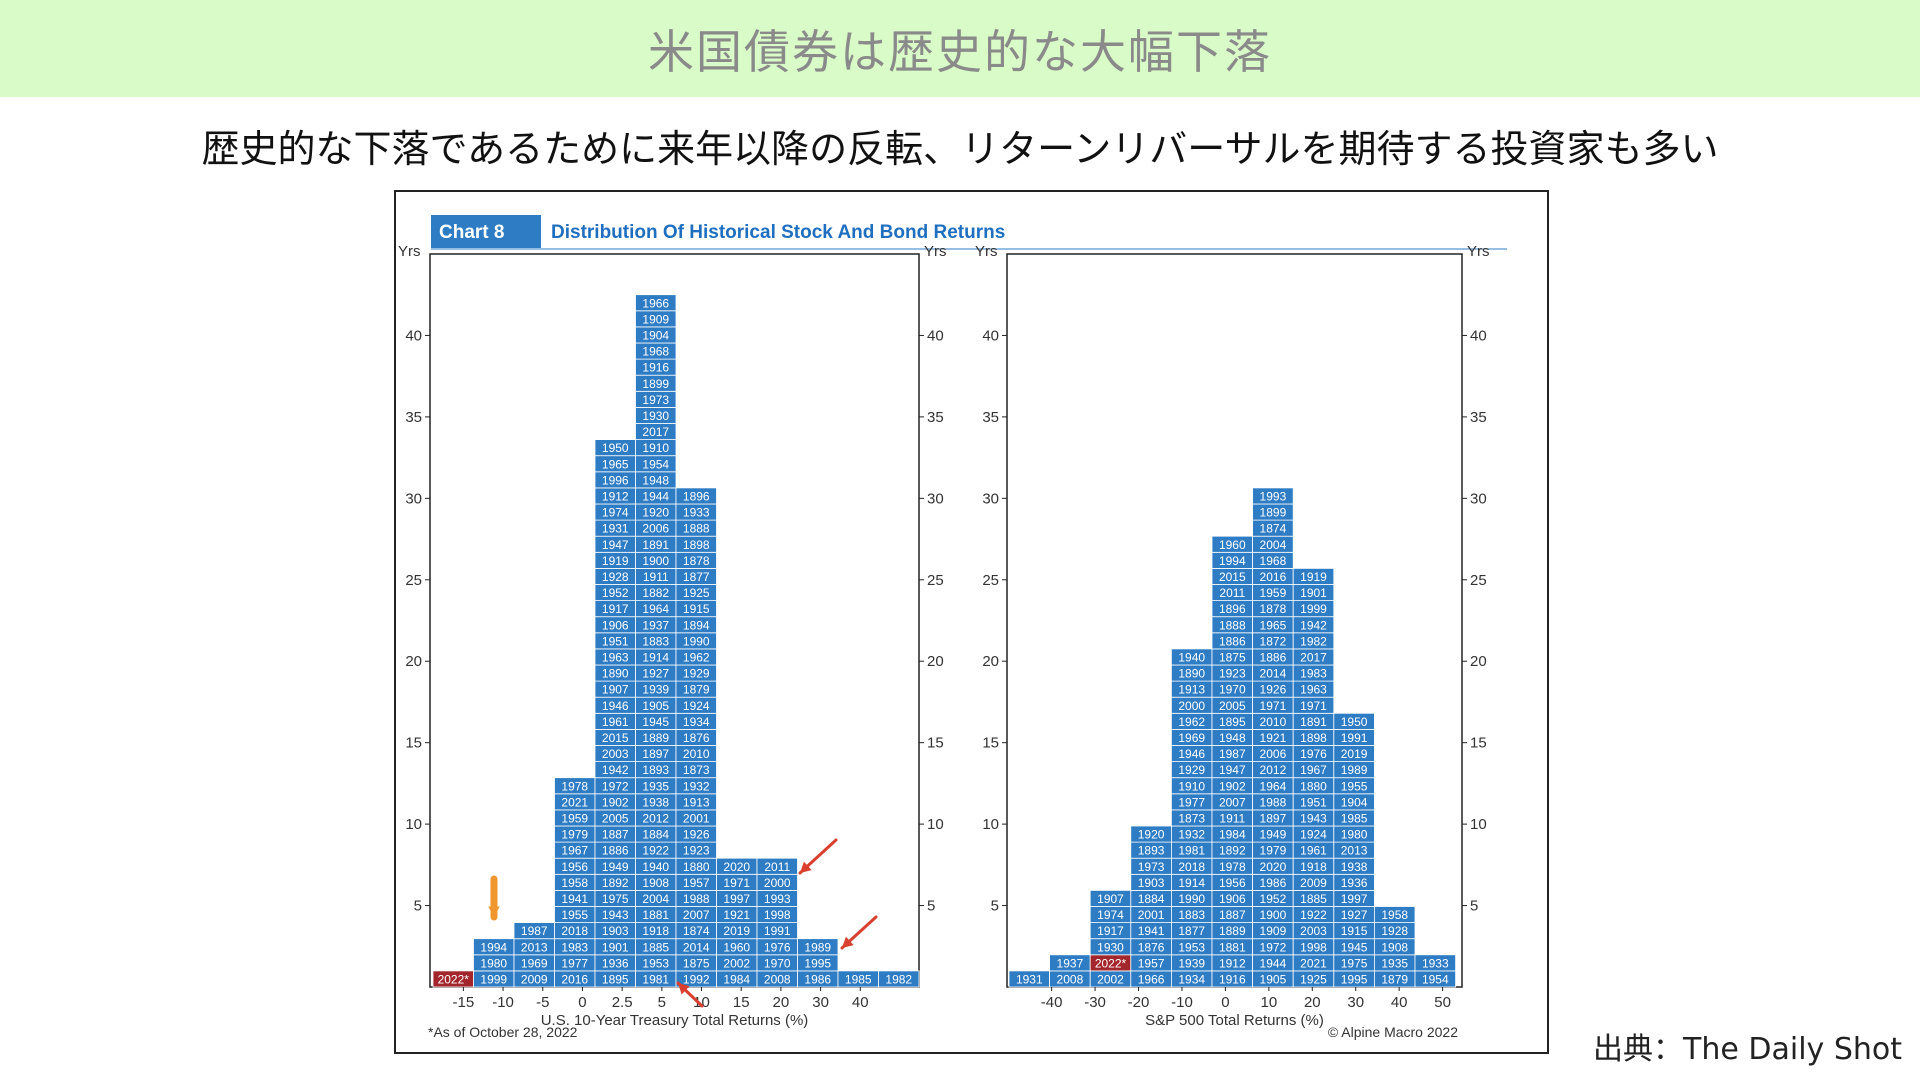 This screenshot has width=1920, height=1080. What do you see at coordinates (1110, 915) in the screenshot?
I see `bar-year-label: 1974` at bounding box center [1110, 915].